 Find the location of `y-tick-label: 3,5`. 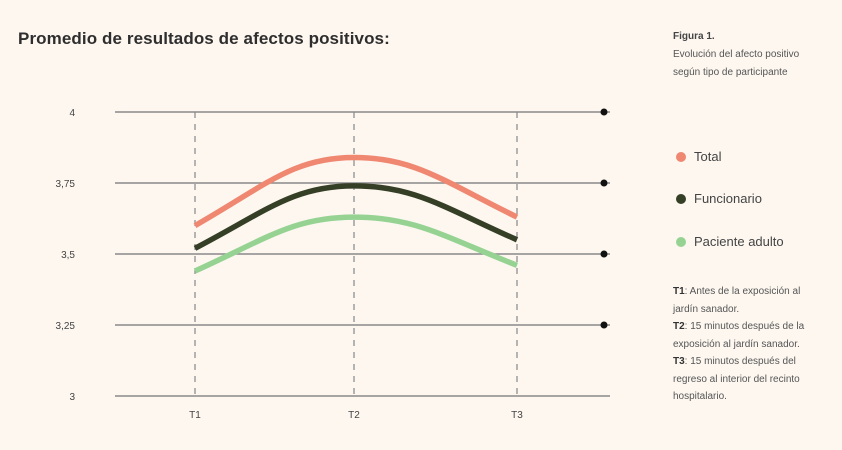

y-tick-label: 3,5 is located at coordinates (68, 255).